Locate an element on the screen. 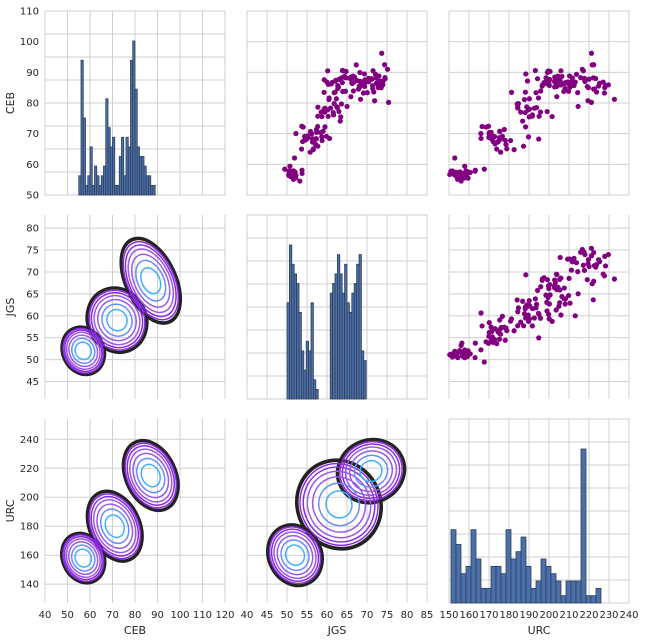 This screenshot has height=641, width=646. ytick-label: 100 is located at coordinates (29, 42).